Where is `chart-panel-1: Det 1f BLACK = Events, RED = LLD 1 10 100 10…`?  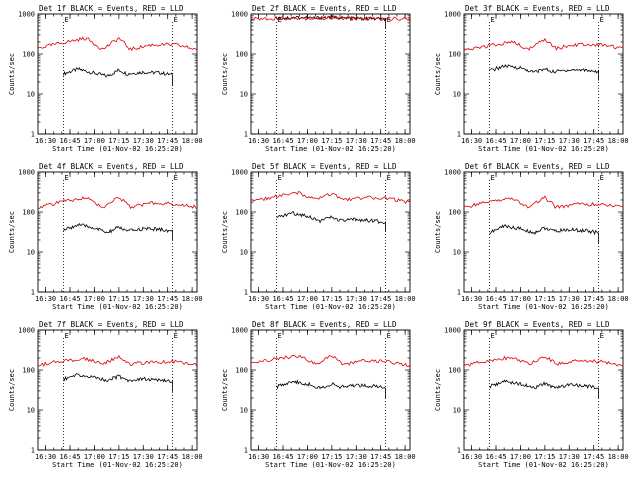
chart-panel-1: Det 1f BLACK = Events, RED = LLD 1 10 100 10… is located at coordinates (105, 78).